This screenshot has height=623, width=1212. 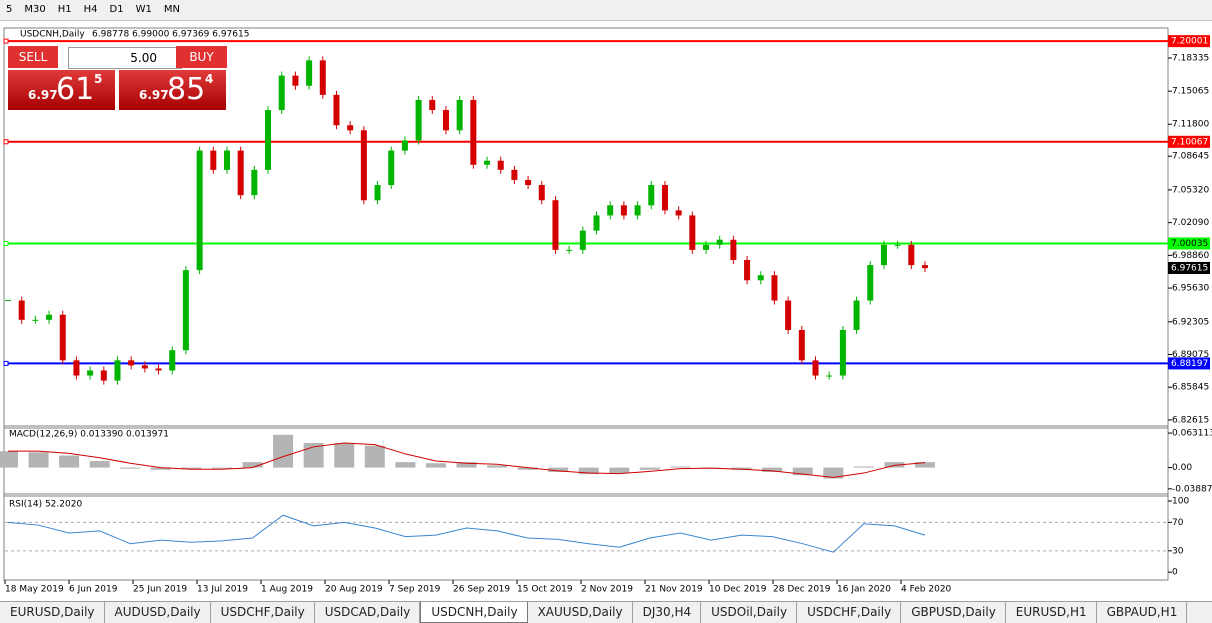 I want to click on timeframe-button: H4, so click(x=90, y=9).